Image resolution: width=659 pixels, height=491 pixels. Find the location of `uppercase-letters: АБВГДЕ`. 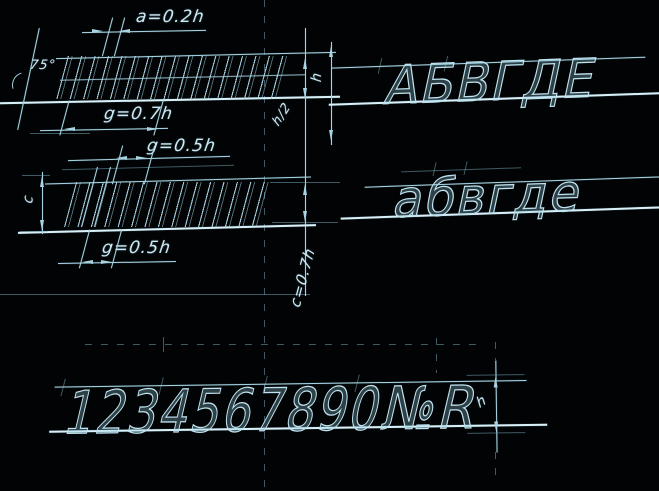

uppercase-letters: АБВГДЕ is located at coordinates (492, 83).